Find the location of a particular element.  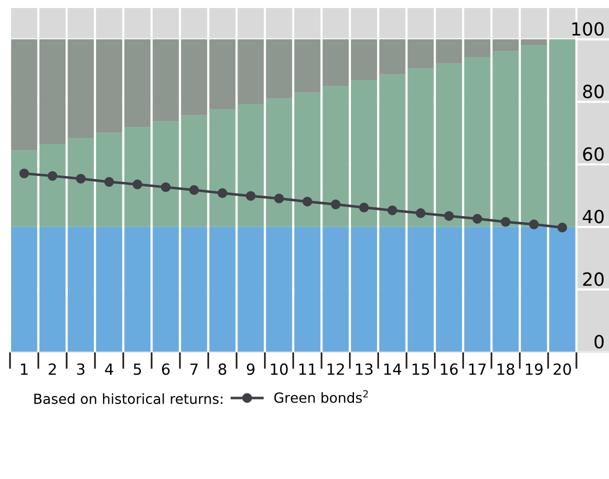

x-tick-label: 3 is located at coordinates (80, 369).